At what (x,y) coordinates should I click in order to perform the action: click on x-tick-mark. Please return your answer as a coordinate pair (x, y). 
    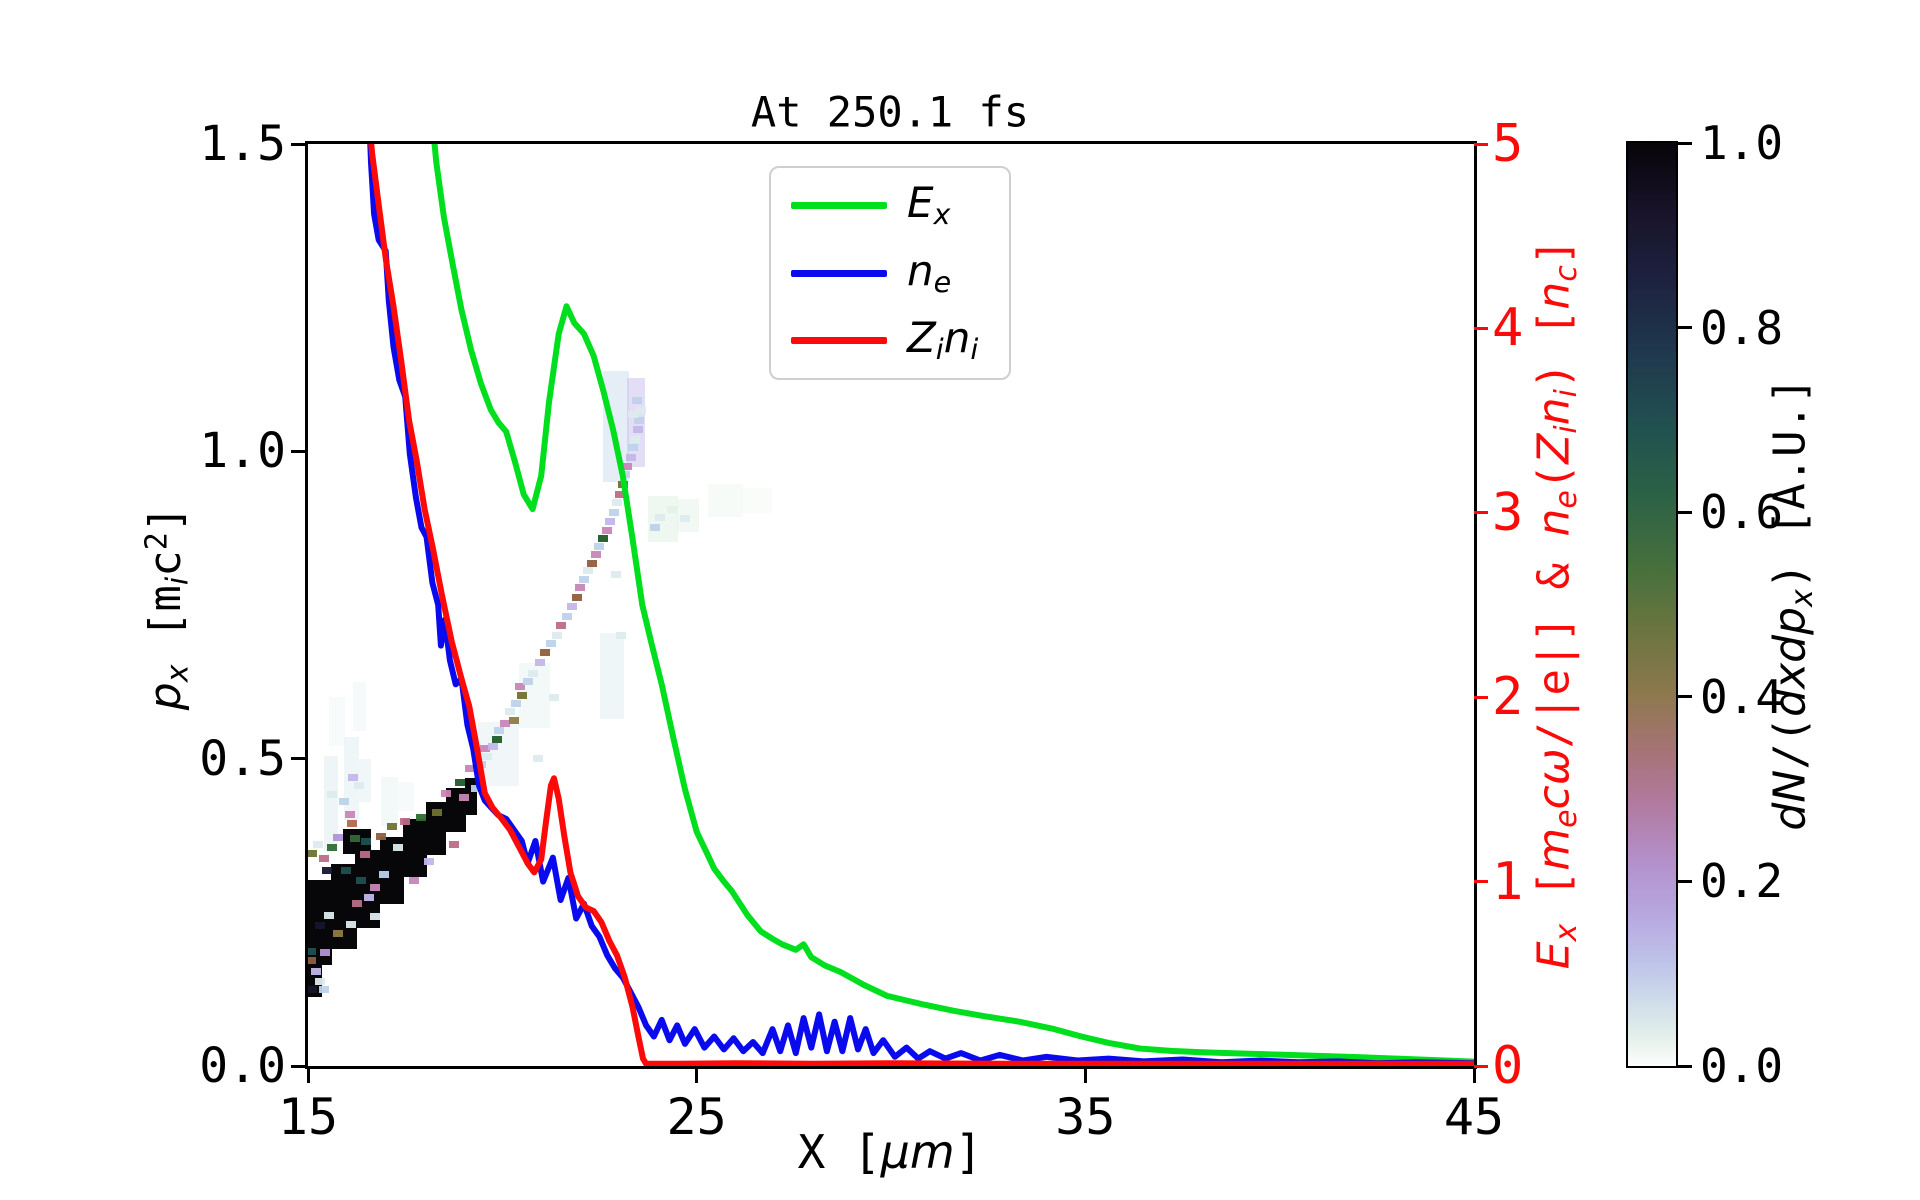
    Looking at the image, I should click on (1085, 1076).